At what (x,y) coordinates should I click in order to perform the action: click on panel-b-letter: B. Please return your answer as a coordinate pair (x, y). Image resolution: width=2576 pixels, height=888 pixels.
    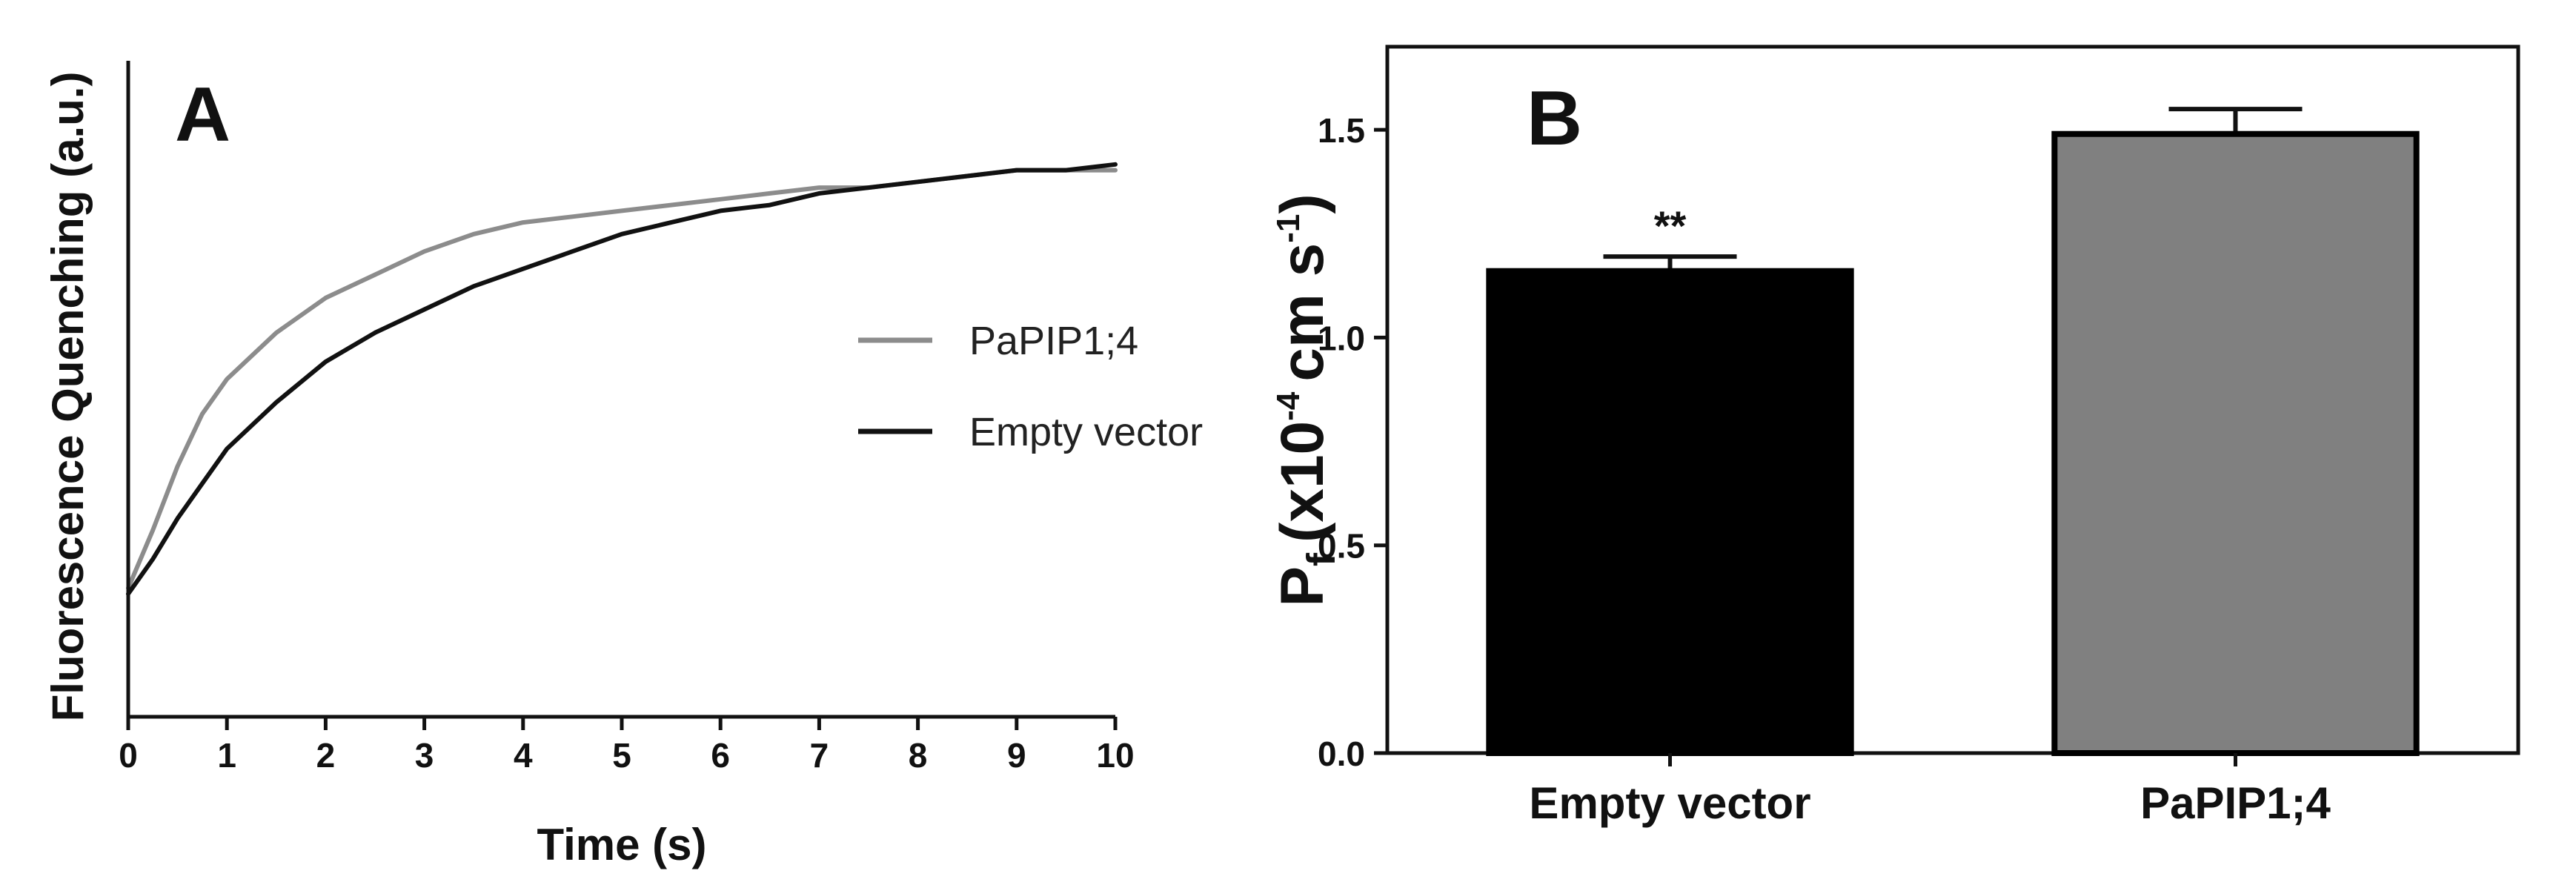
    Looking at the image, I should click on (1554, 119).